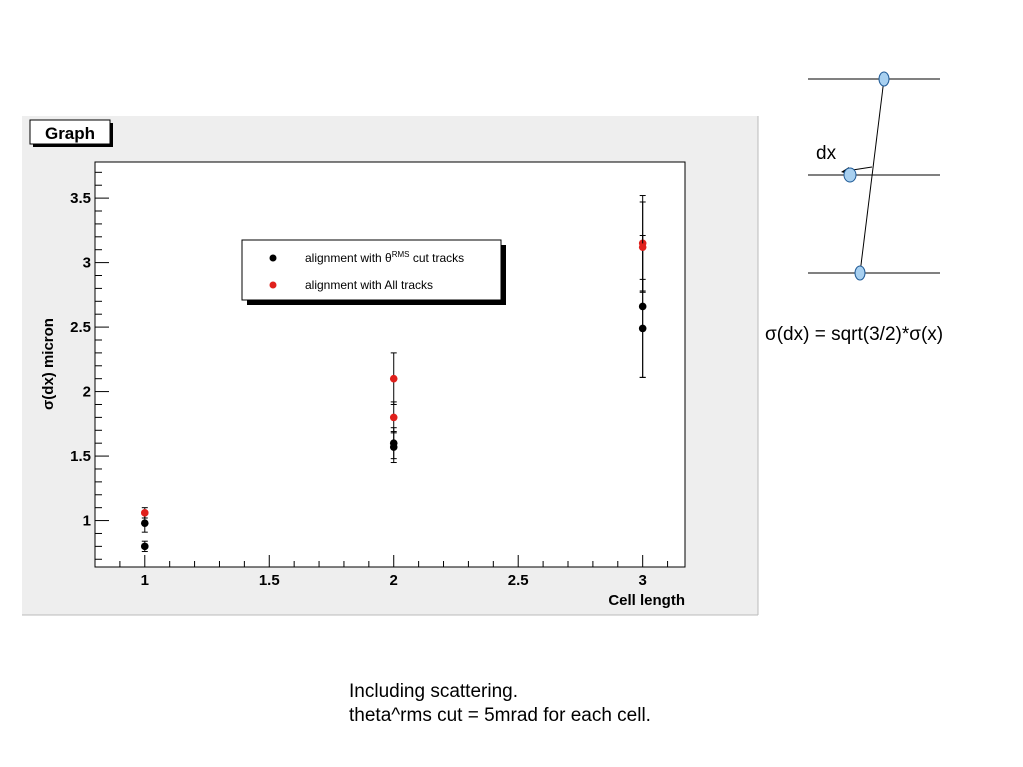 The width and height of the screenshot is (1023, 767). I want to click on caption-line-1: Including scattering., so click(433, 691).